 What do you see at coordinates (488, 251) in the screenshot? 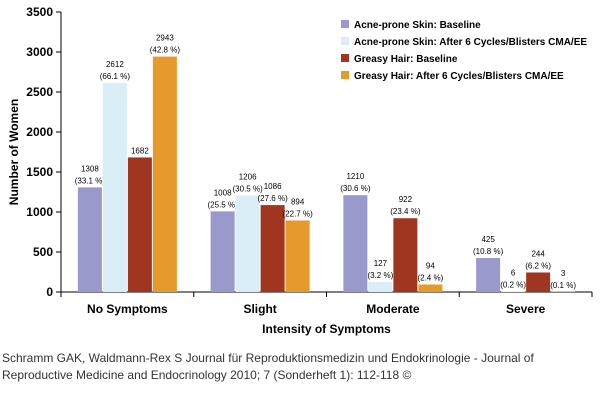
I see `data-label-percent: (10.8 %)` at bounding box center [488, 251].